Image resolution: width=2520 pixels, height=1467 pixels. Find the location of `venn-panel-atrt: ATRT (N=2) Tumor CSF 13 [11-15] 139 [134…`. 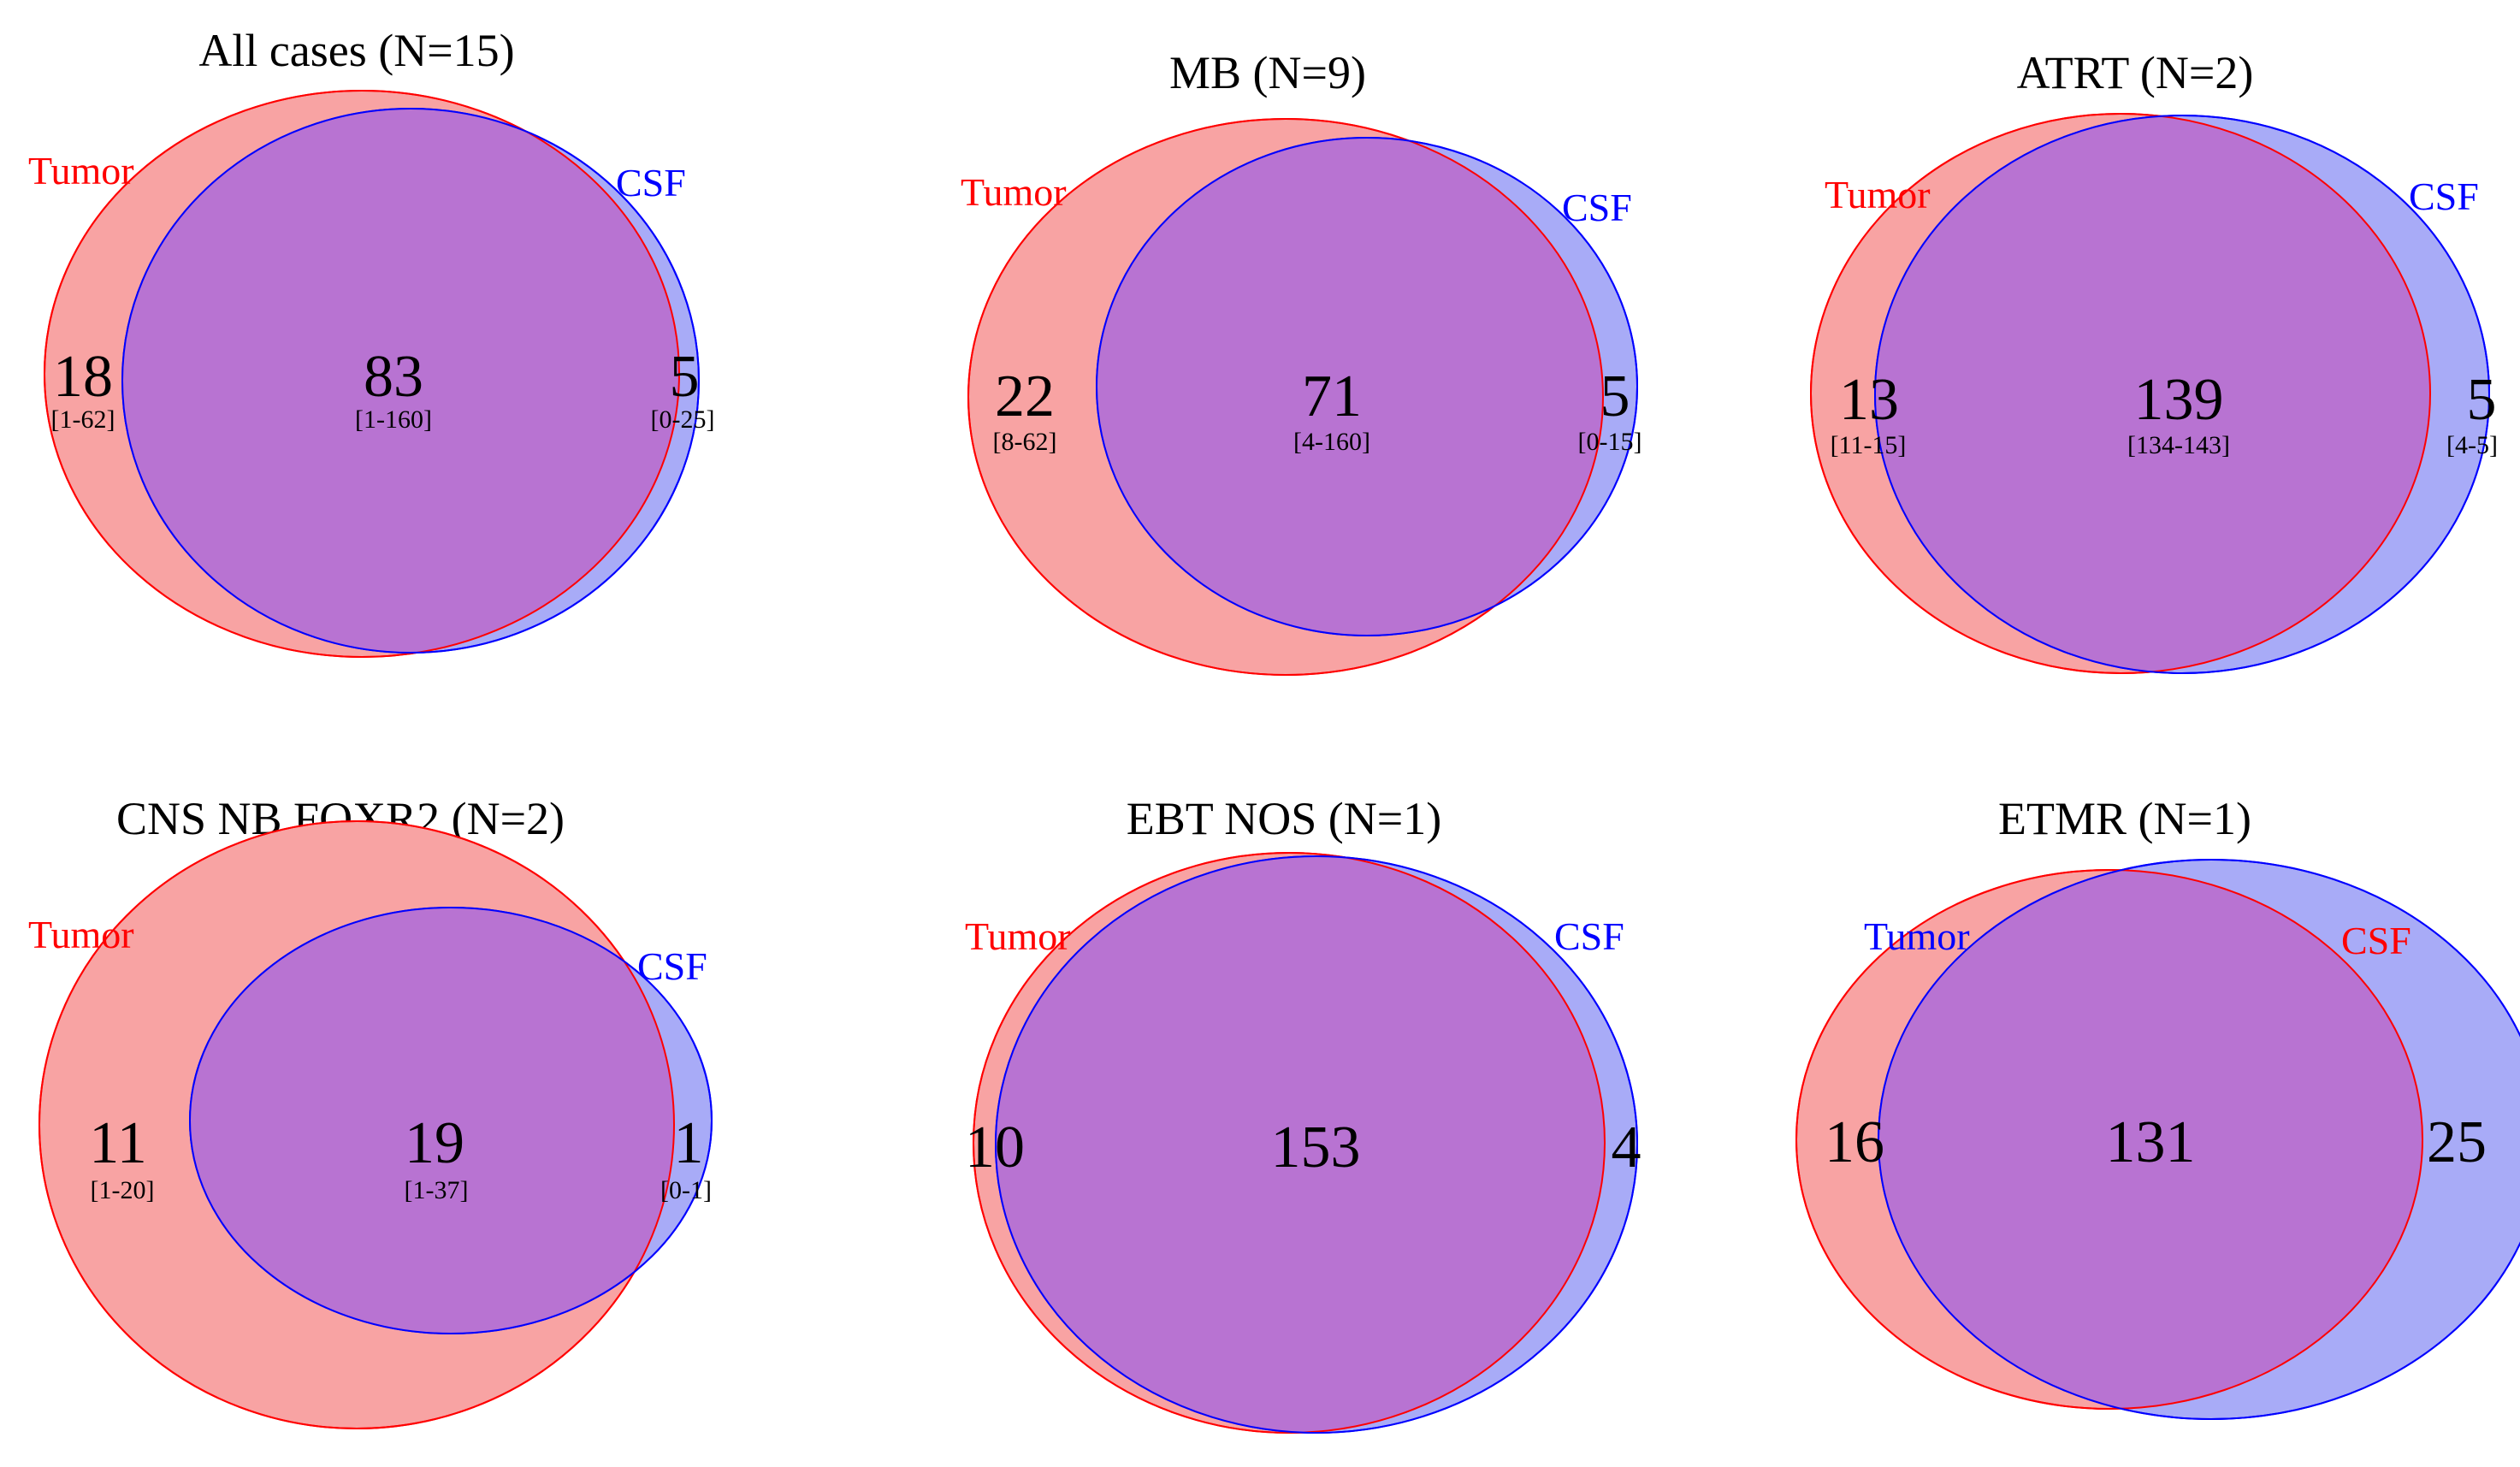

venn-panel-atrt: ATRT (N=2) Tumor CSF 13 [11-15] 139 [134… is located at coordinates (2154, 360).